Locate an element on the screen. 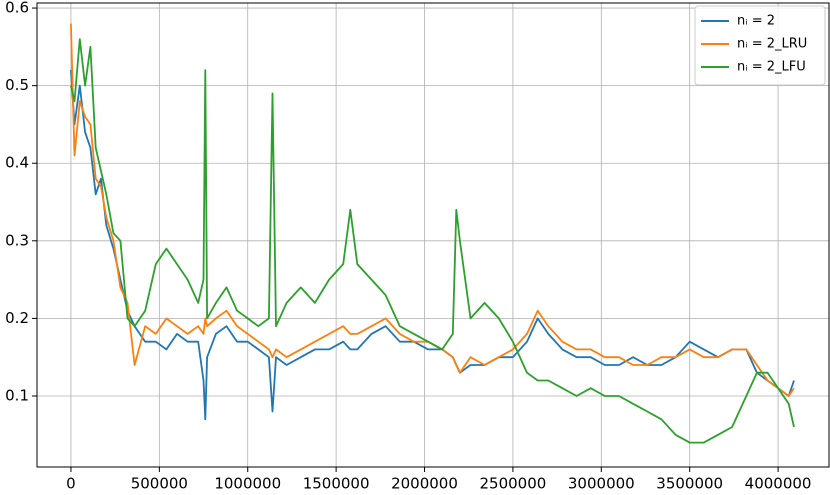 The width and height of the screenshot is (830, 495). y-tick-label: 0.3 is located at coordinates (17, 240).